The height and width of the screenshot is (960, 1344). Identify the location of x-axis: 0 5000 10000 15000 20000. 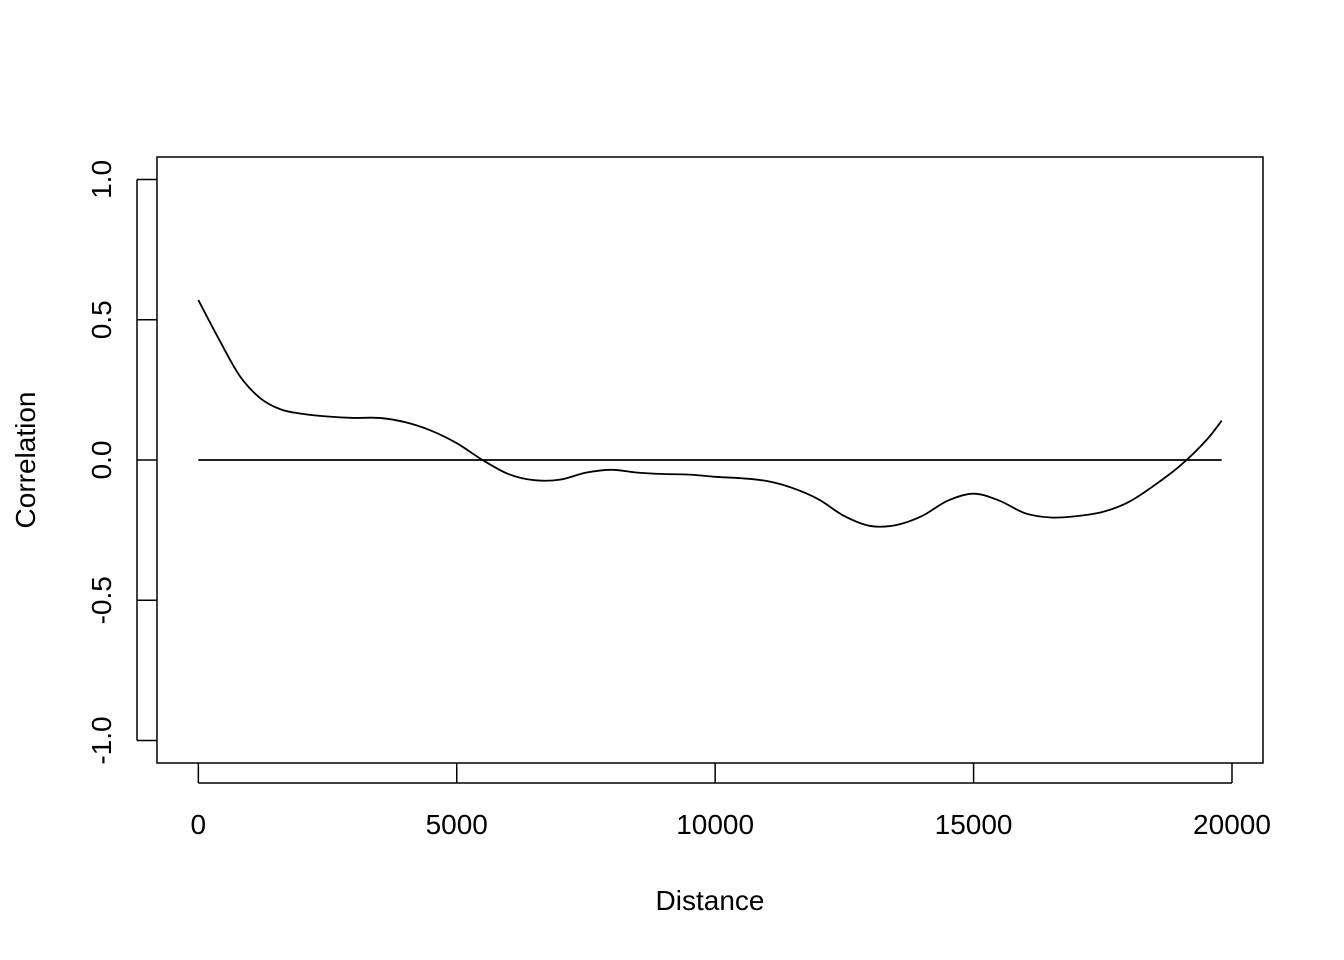
(731, 801).